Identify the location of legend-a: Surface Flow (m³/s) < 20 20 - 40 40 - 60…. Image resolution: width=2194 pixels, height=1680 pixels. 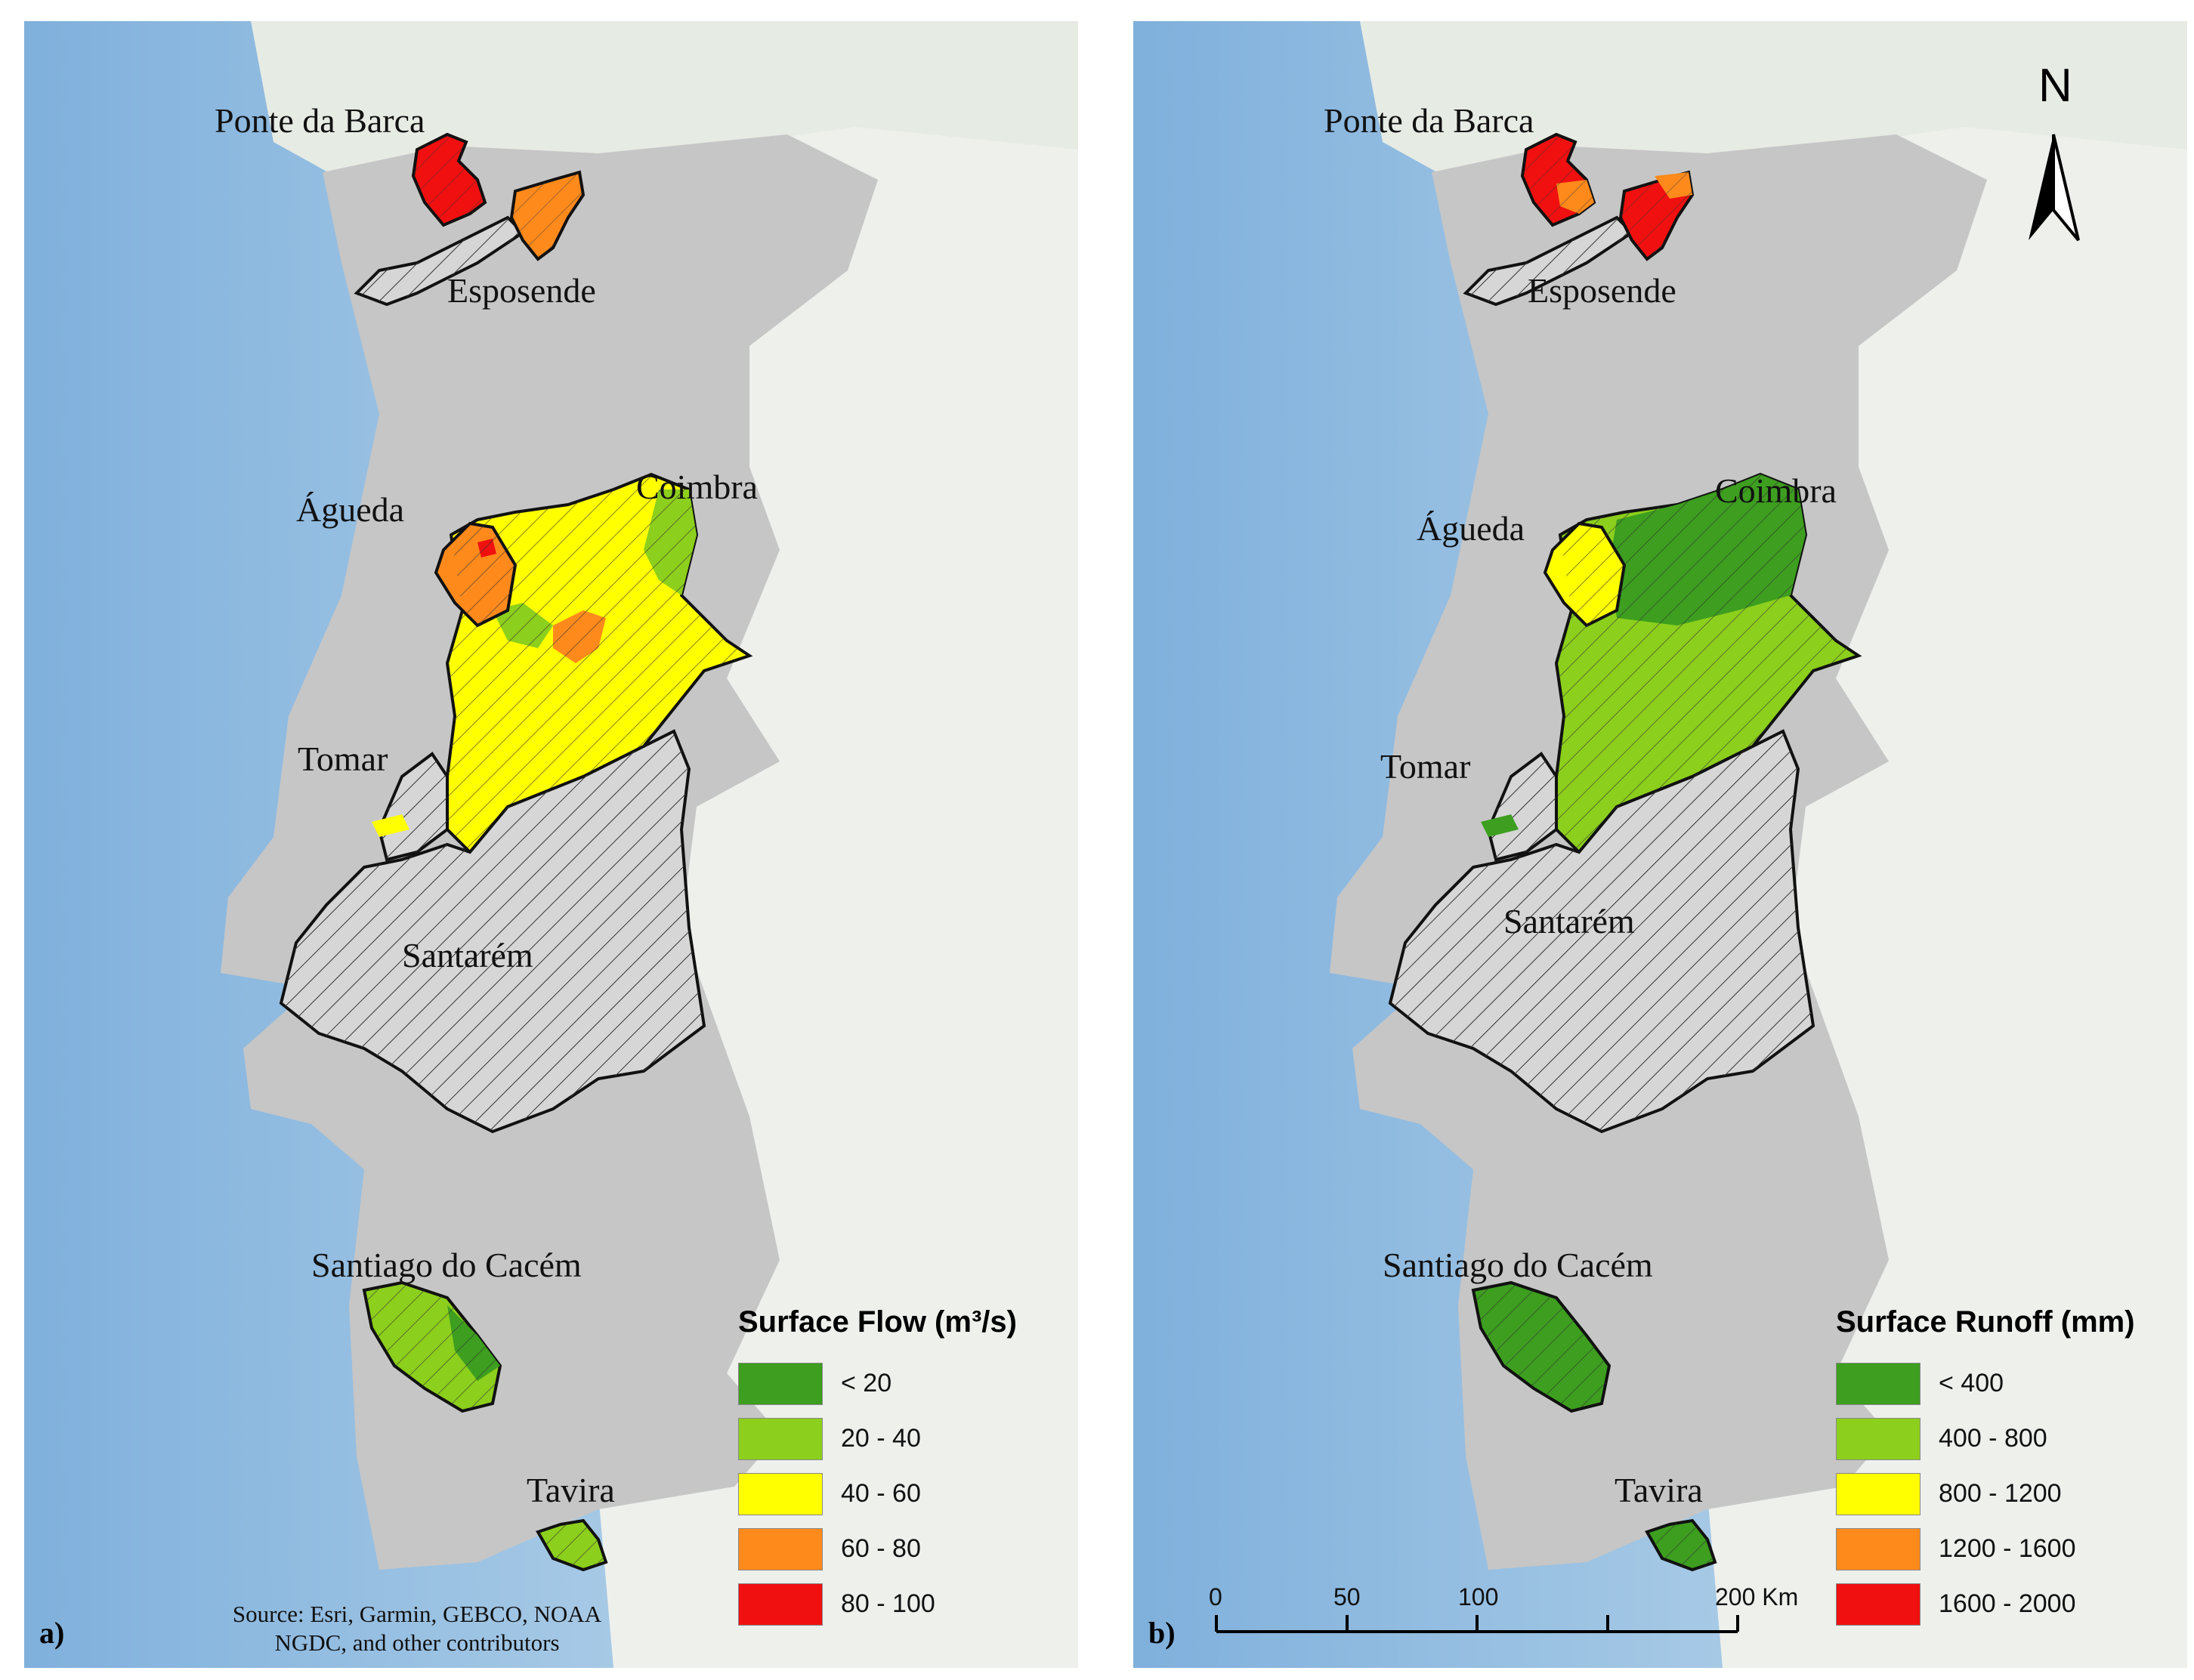
(877, 1468).